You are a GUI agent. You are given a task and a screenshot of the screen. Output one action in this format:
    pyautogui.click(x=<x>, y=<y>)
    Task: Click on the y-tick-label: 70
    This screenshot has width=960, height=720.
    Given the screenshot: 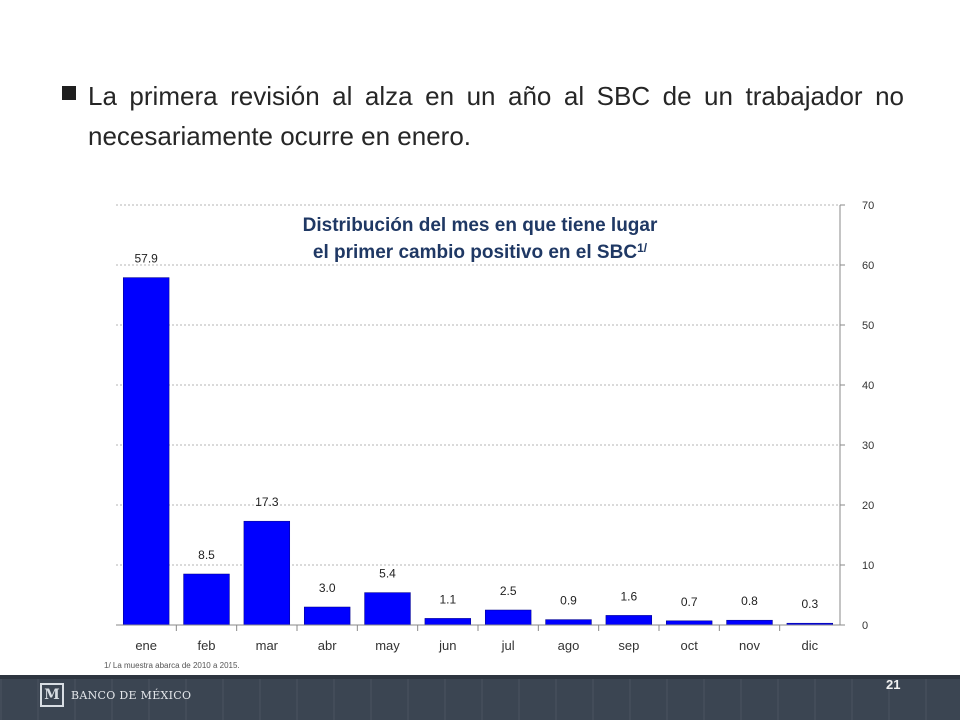 What is the action you would take?
    pyautogui.click(x=868, y=206)
    